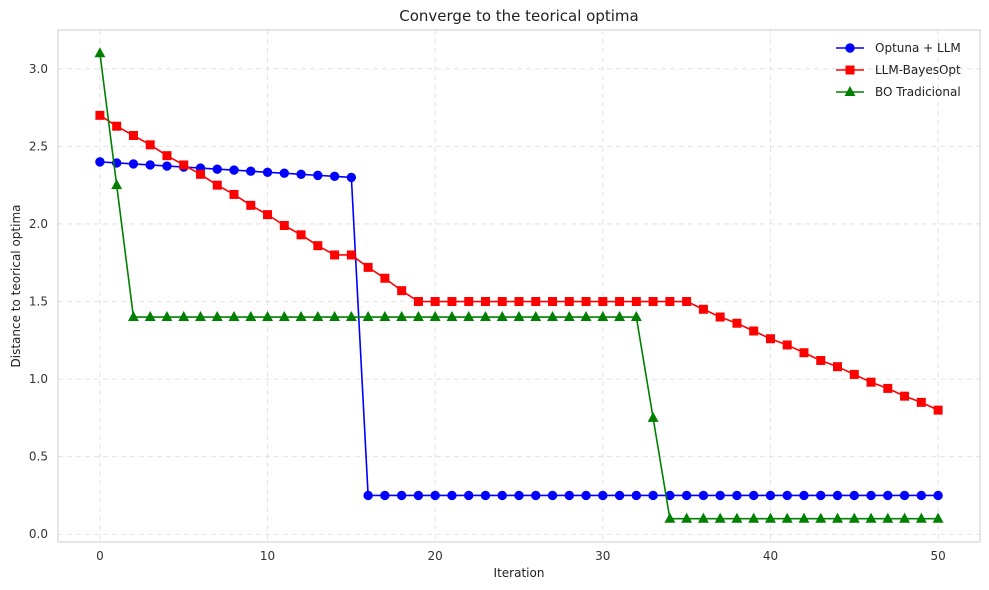 The image size is (989, 590). What do you see at coordinates (937, 556) in the screenshot?
I see `x-tick-label: 50` at bounding box center [937, 556].